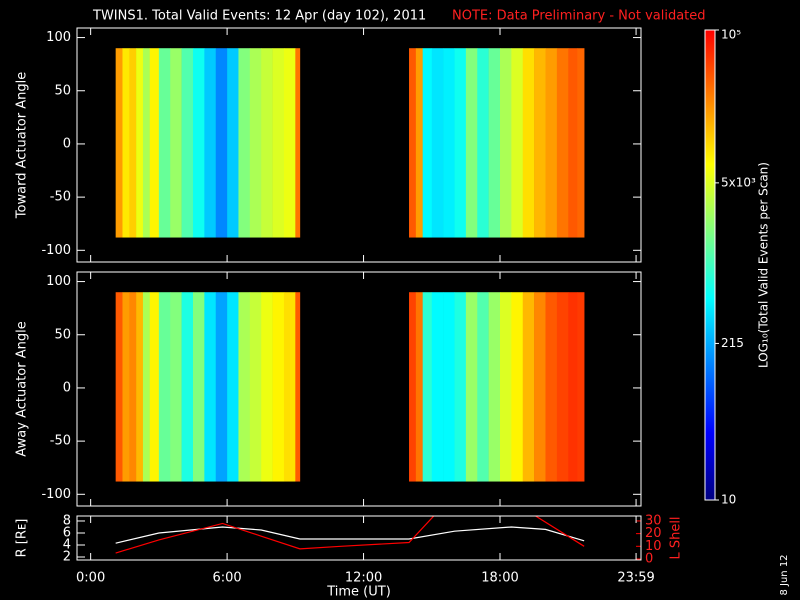 The width and height of the screenshot is (800, 600). Describe the element at coordinates (635, 578) in the screenshot. I see `x-tick-label: 23:59` at that location.